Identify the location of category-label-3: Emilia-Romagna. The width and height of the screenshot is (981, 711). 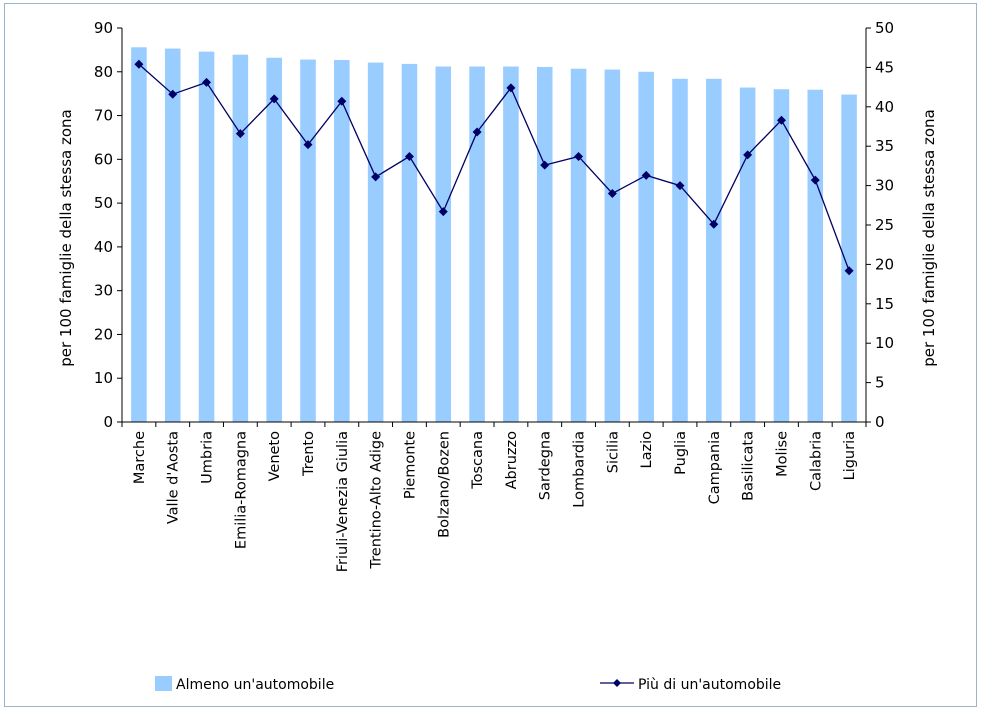
(241, 490).